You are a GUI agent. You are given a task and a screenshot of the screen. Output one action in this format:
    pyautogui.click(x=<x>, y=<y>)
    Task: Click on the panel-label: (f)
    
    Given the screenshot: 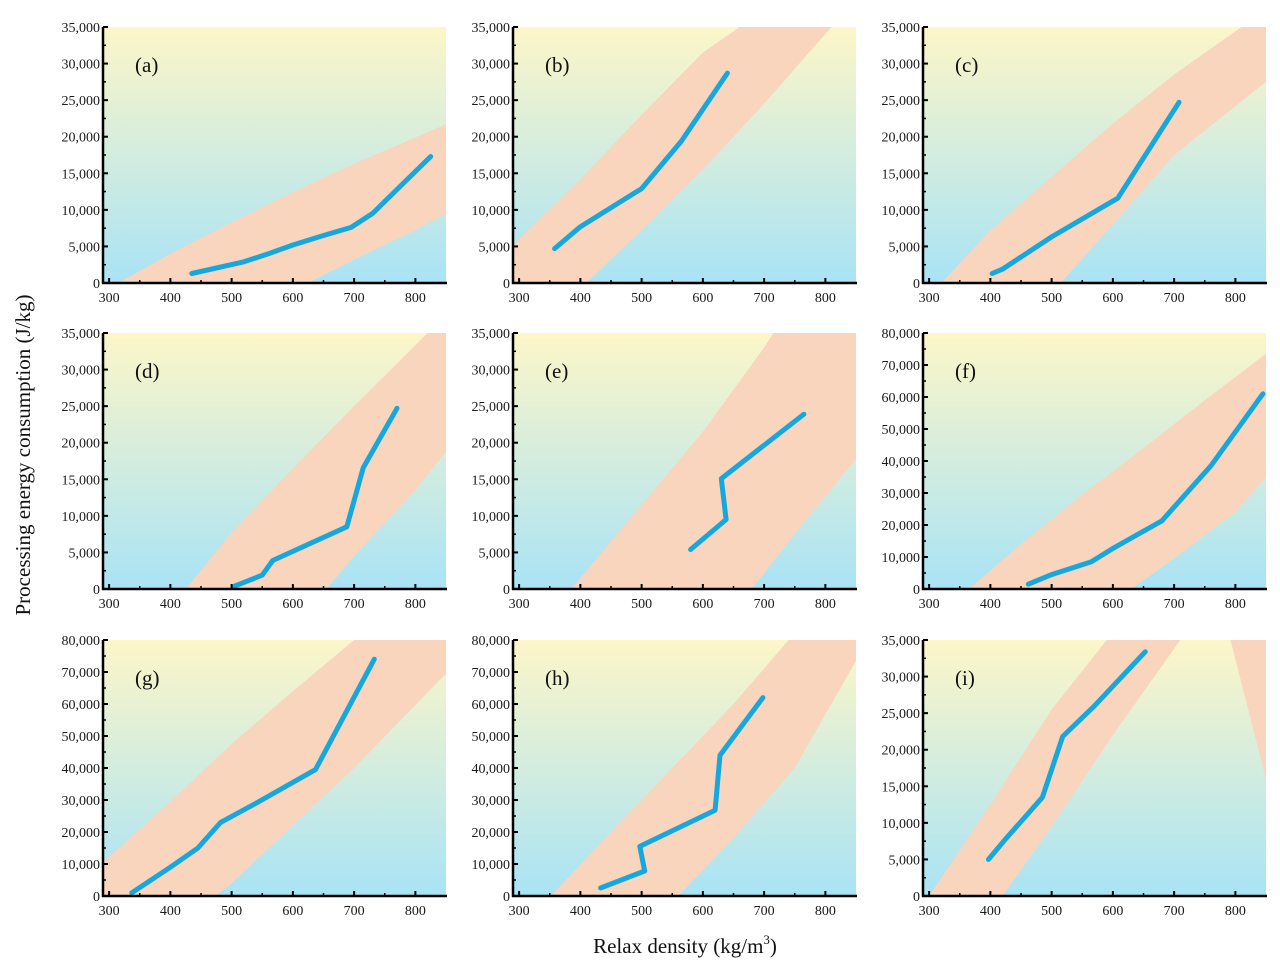 What is the action you would take?
    pyautogui.click(x=965, y=371)
    